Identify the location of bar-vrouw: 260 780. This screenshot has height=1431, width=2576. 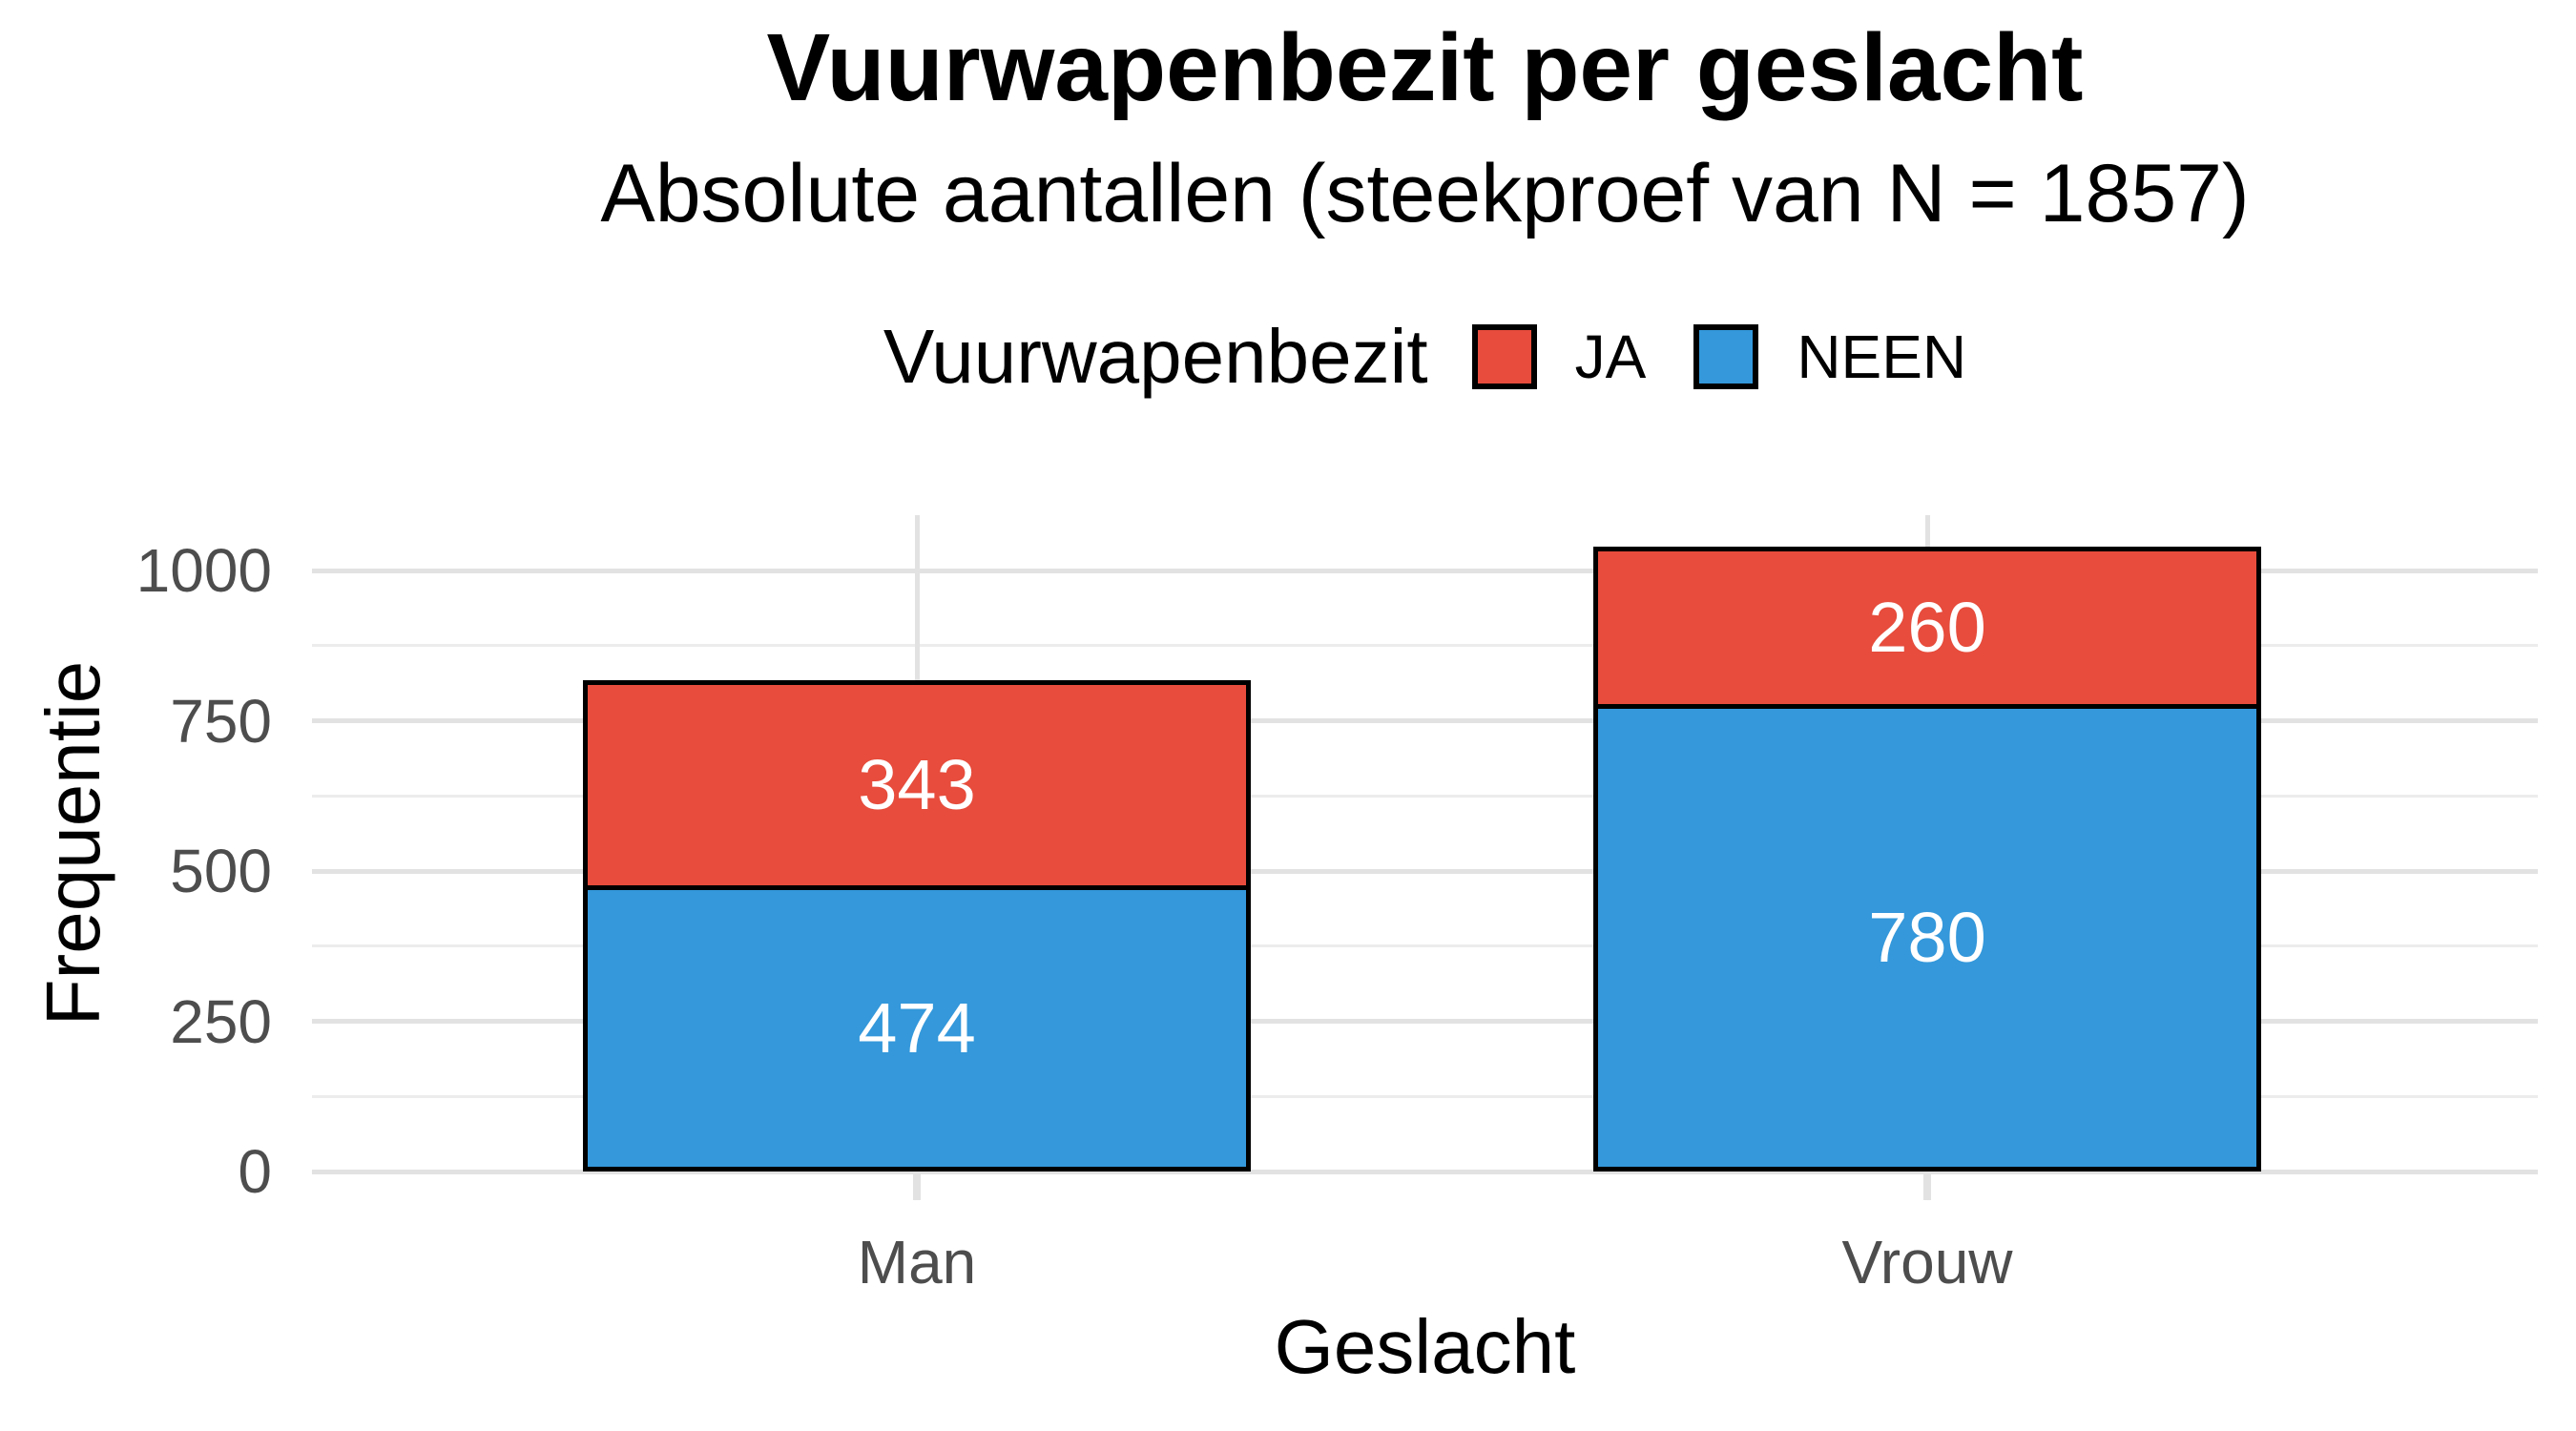
(1927, 859).